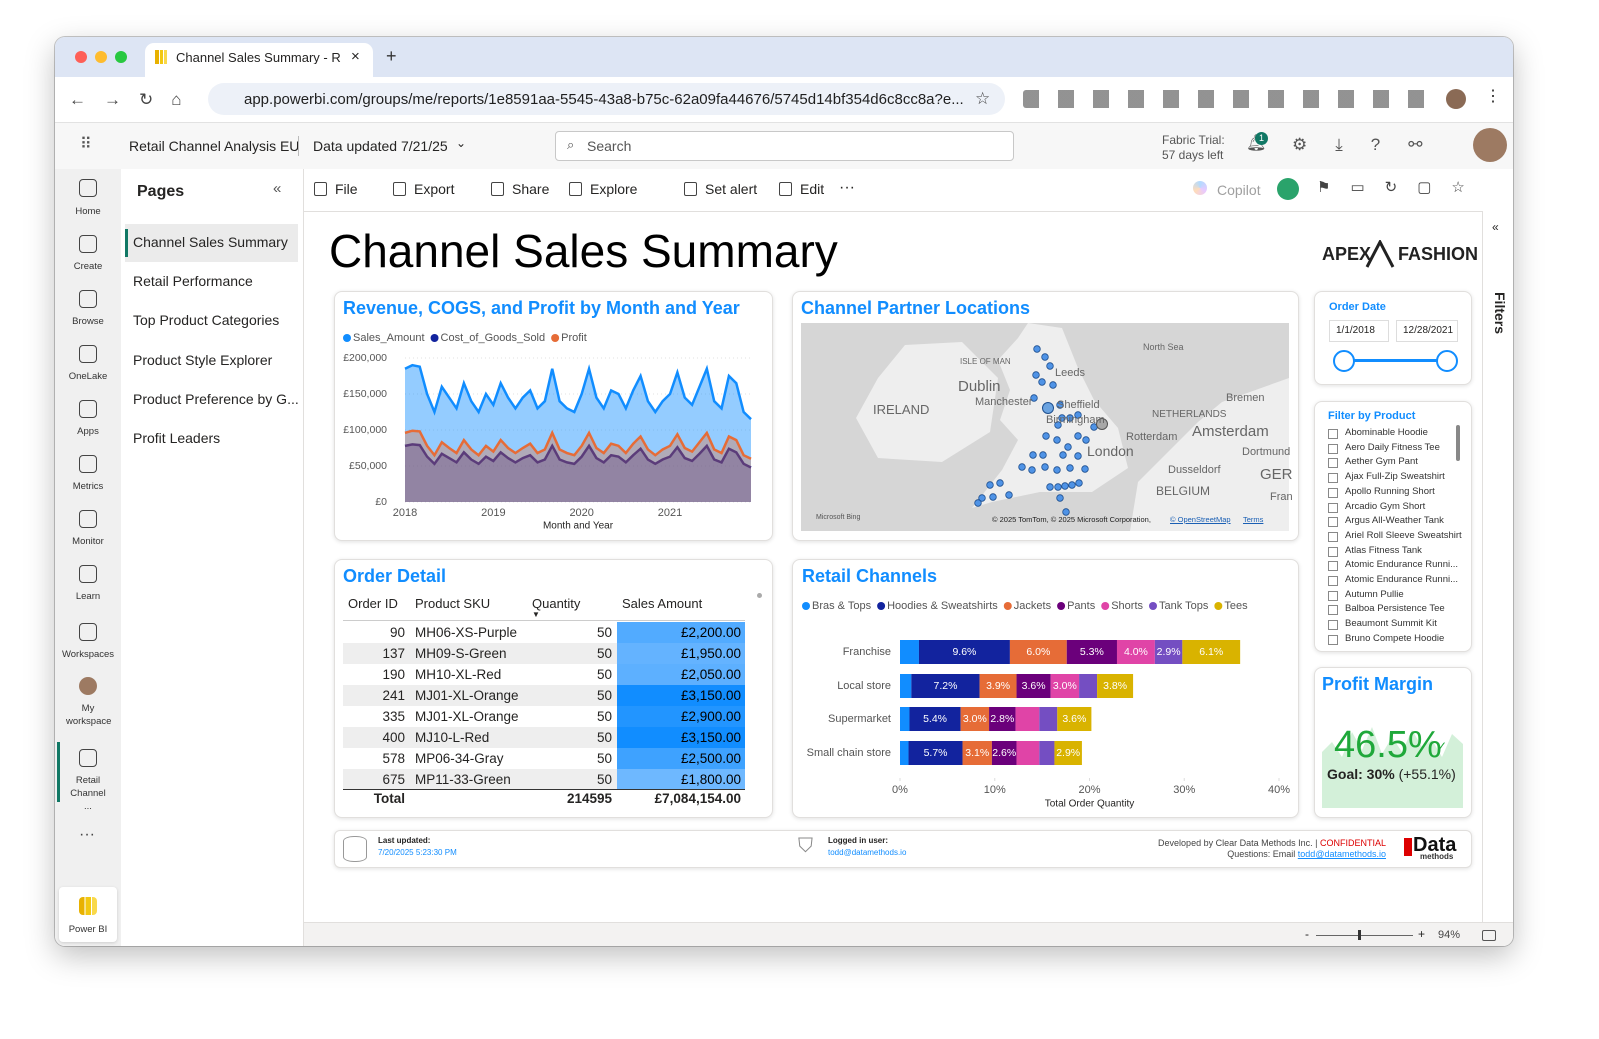 The height and width of the screenshot is (1039, 1599). What do you see at coordinates (1390, 491) in the screenshot?
I see `product-item: Apollo Running Short` at bounding box center [1390, 491].